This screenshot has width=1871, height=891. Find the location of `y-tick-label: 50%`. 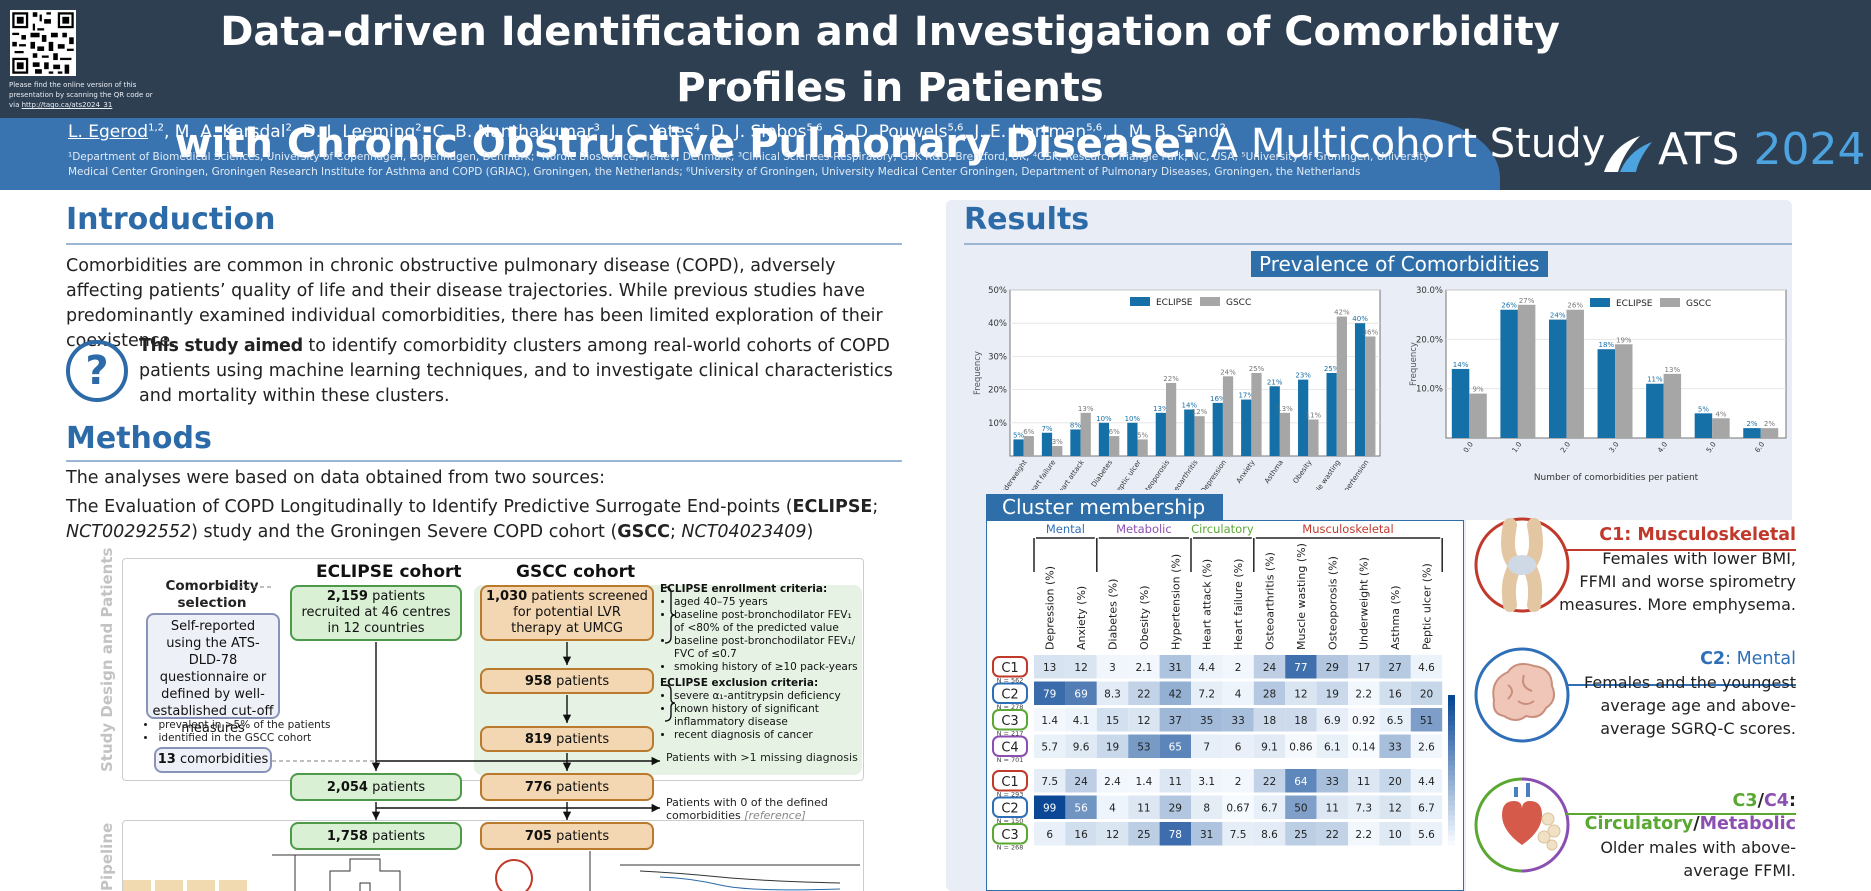

y-tick-label: 50% is located at coordinates (997, 291).